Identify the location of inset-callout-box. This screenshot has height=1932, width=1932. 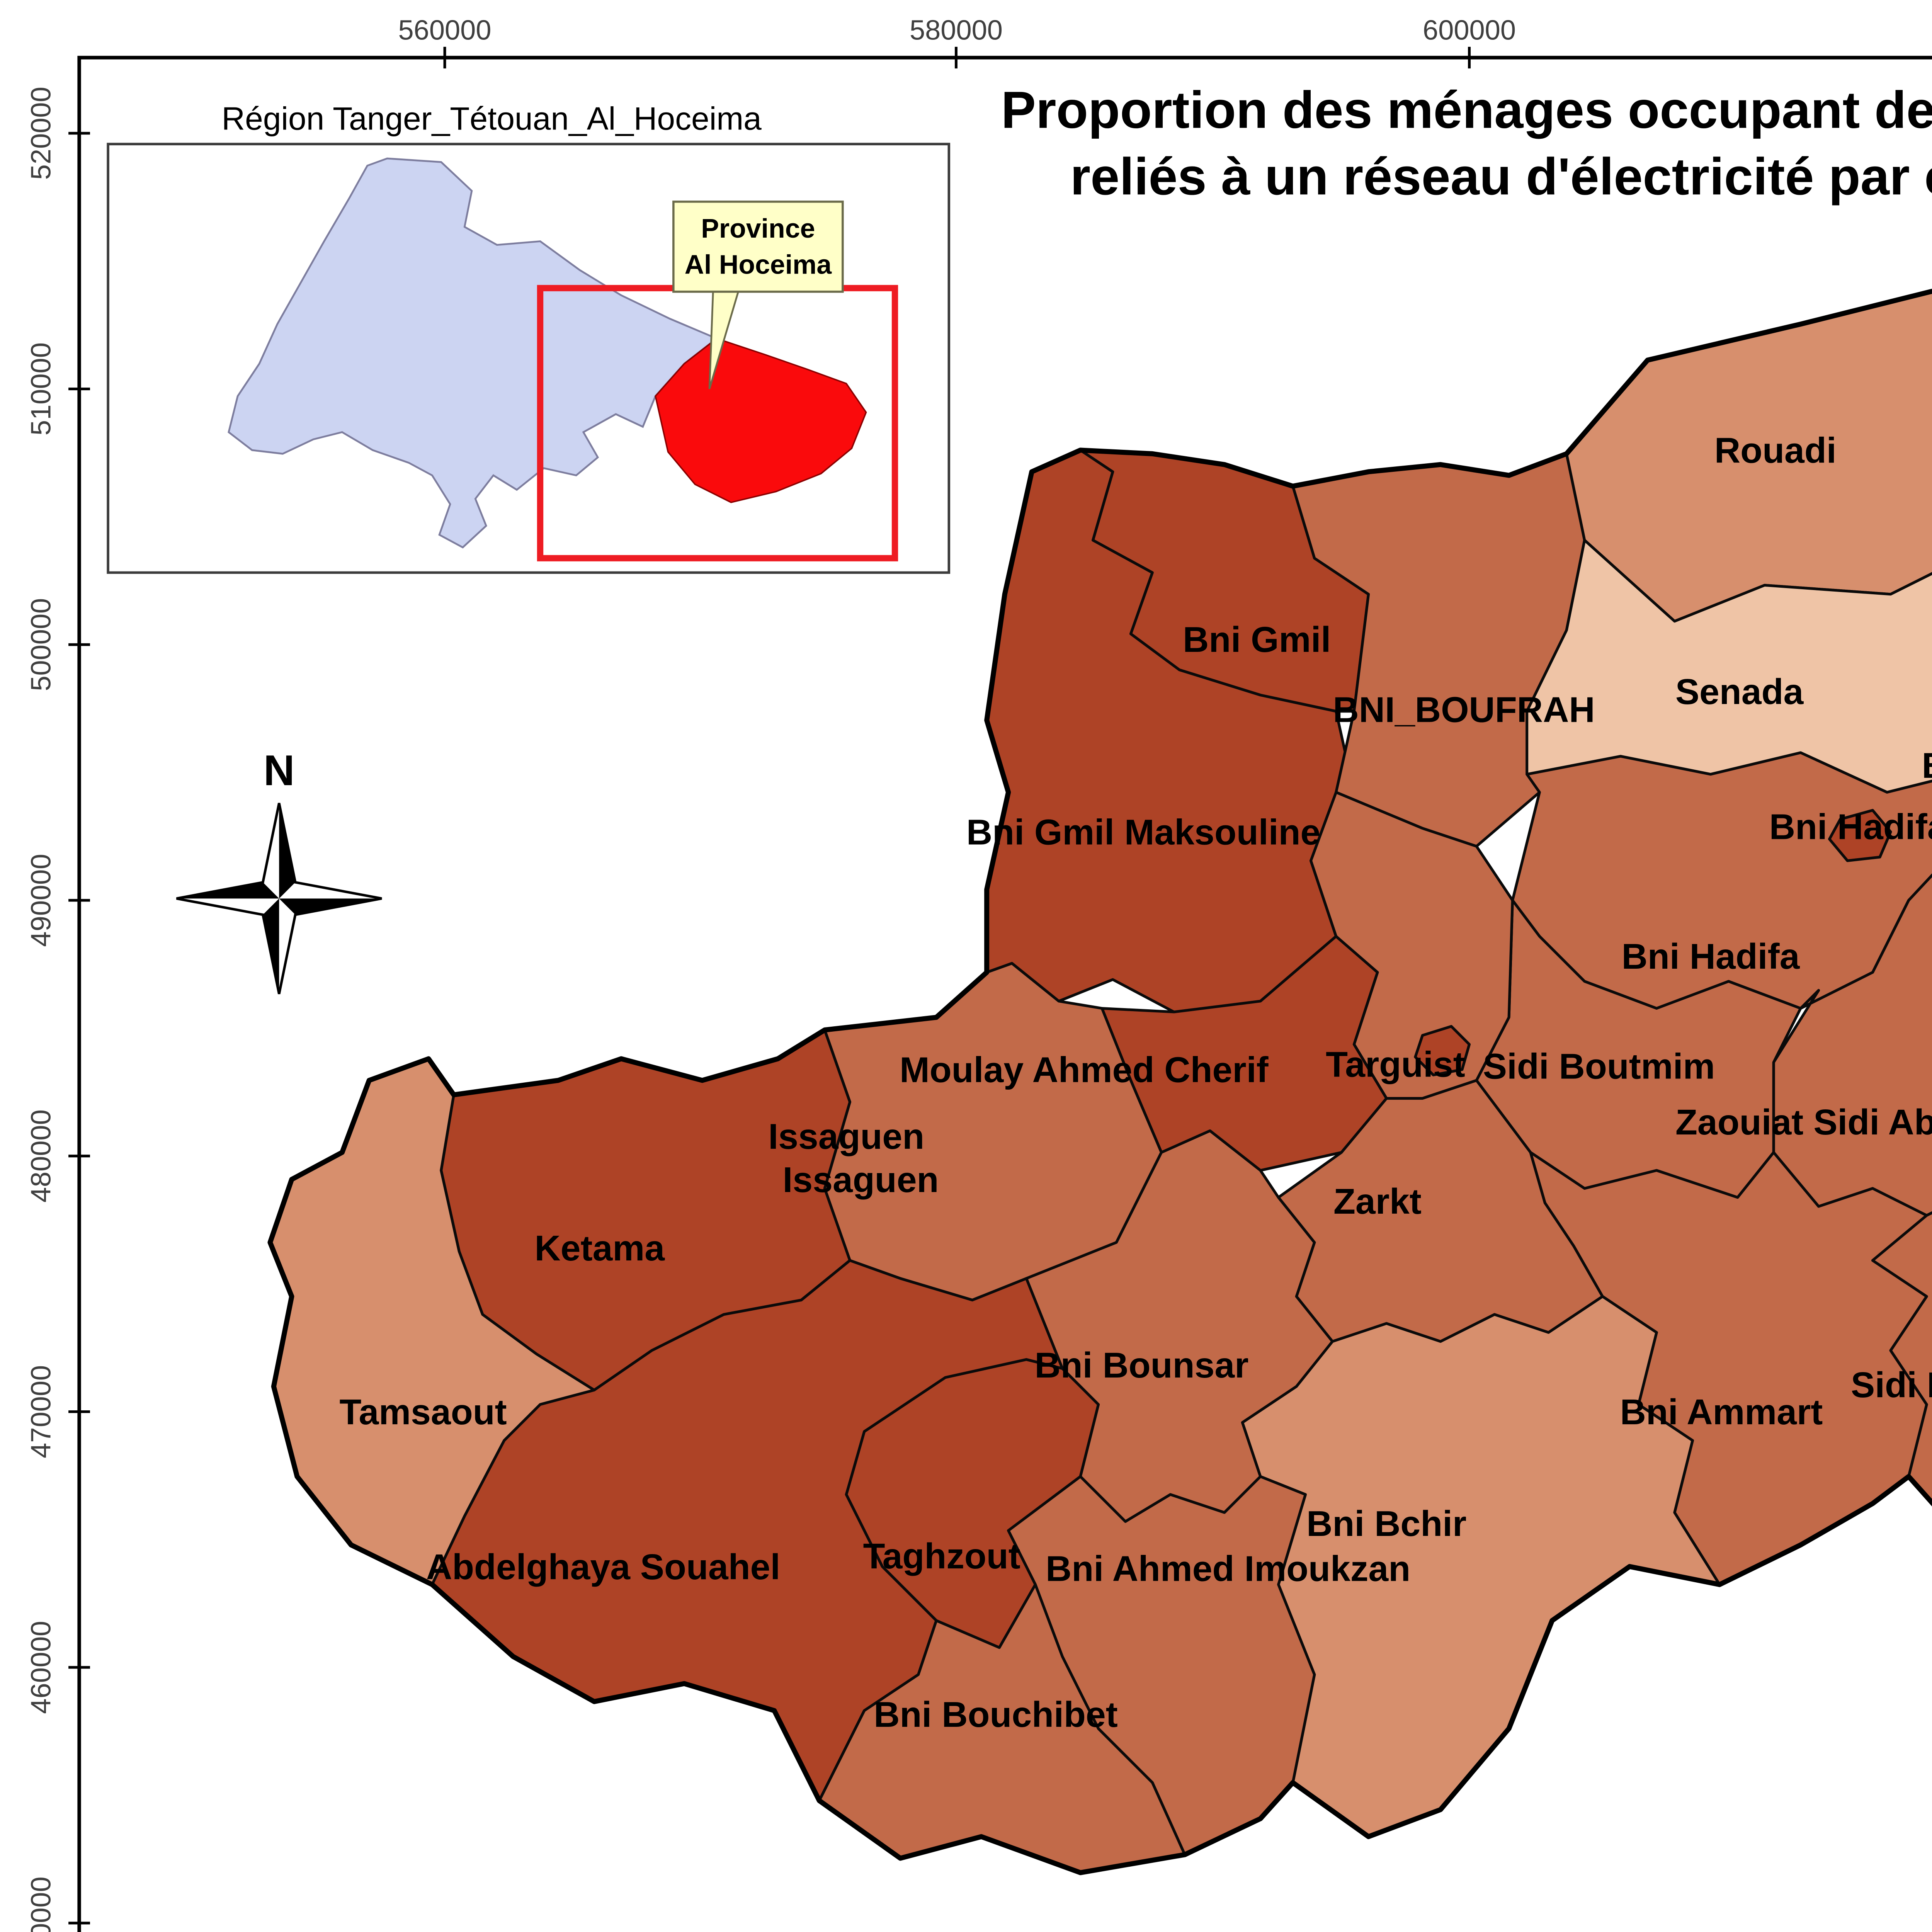
(758, 247).